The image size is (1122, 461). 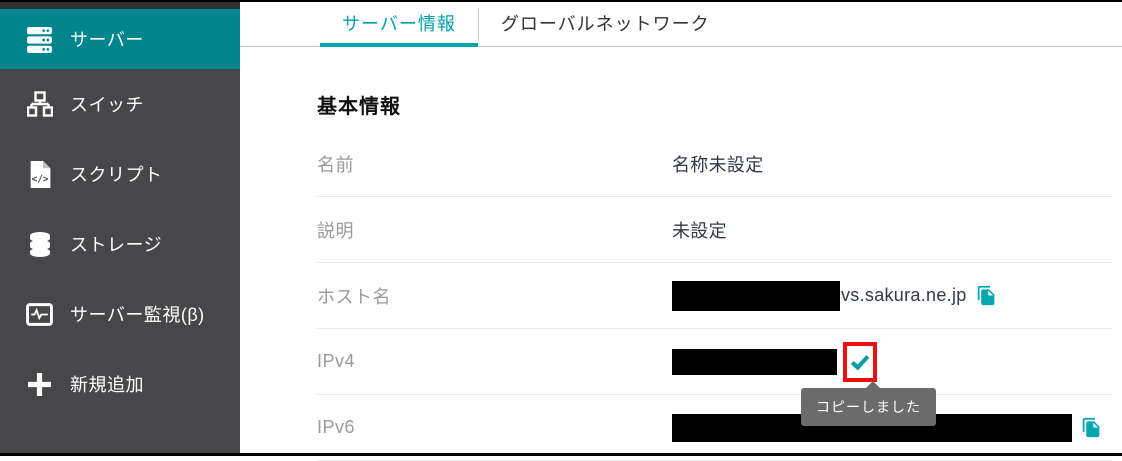 What do you see at coordinates (699, 230) in the screenshot?
I see `row-value: 未設定` at bounding box center [699, 230].